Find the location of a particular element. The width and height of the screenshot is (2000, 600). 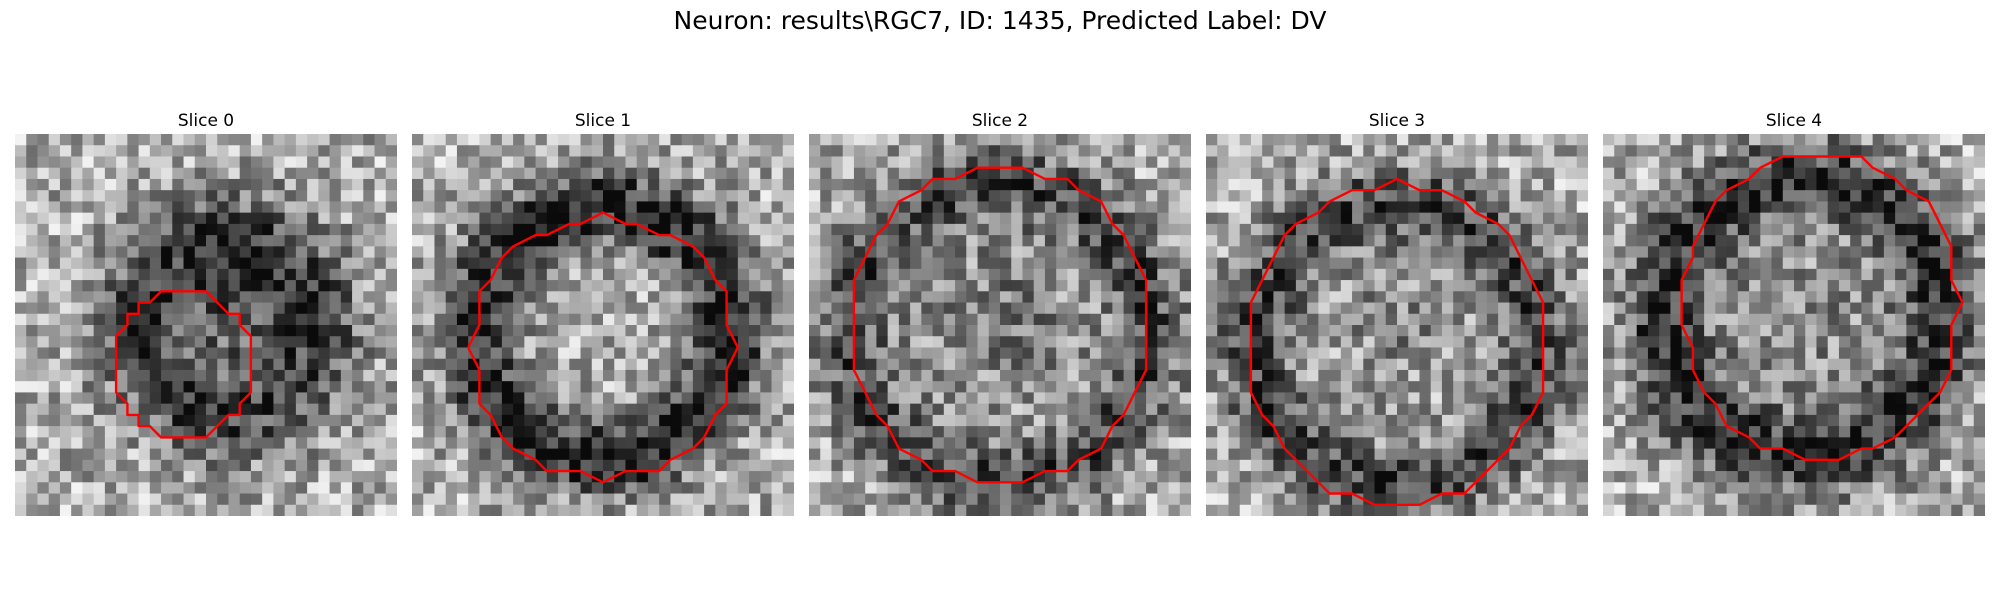

slice-panel-2: Slice 2 is located at coordinates (1000, 312).